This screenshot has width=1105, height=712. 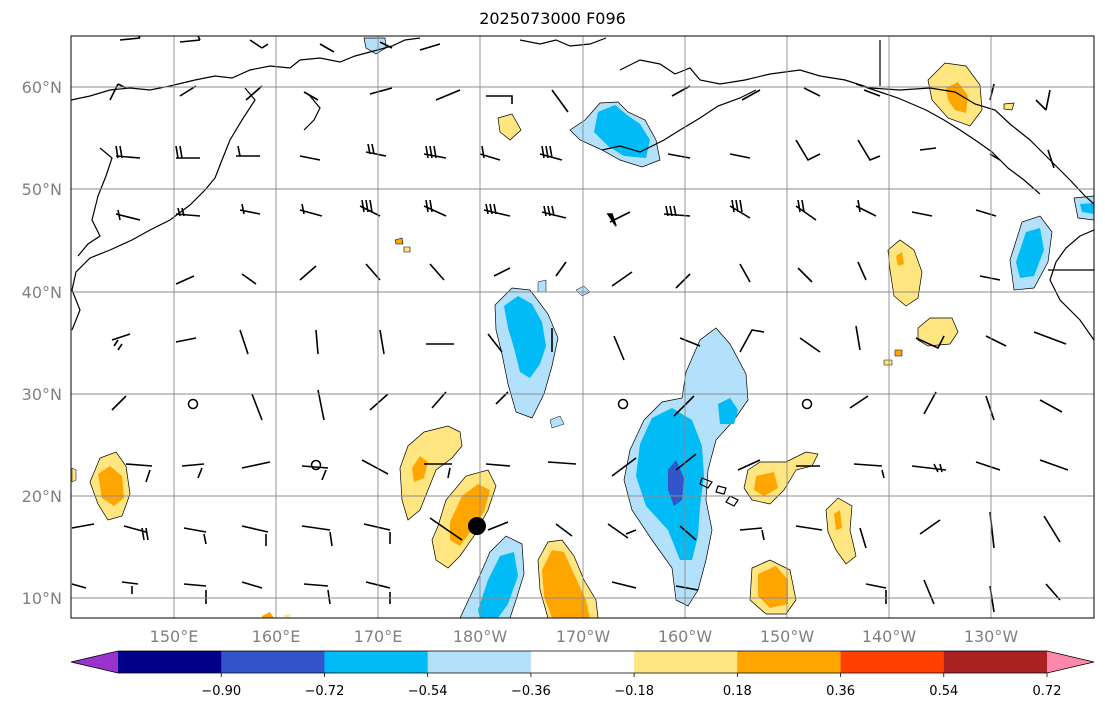 I want to click on colorbar-tick-label: 0.72, so click(x=1047, y=691).